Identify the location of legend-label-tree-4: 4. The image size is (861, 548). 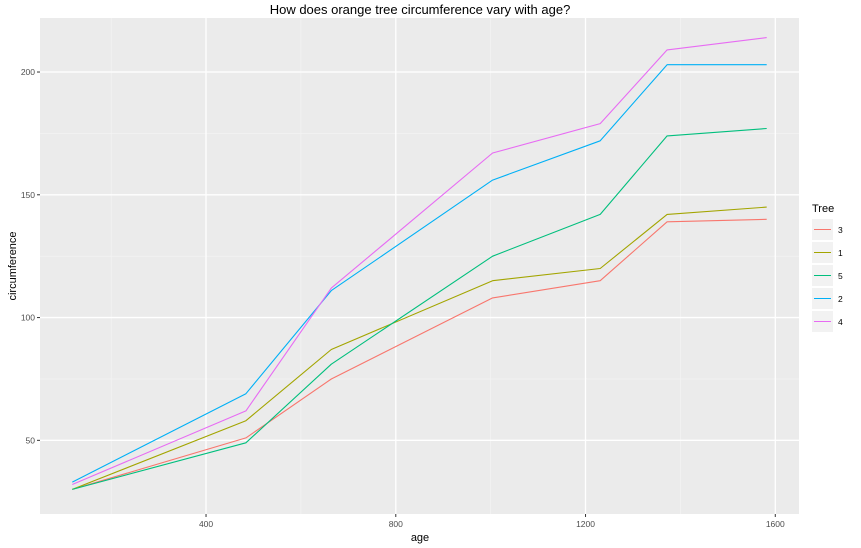
(840, 322).